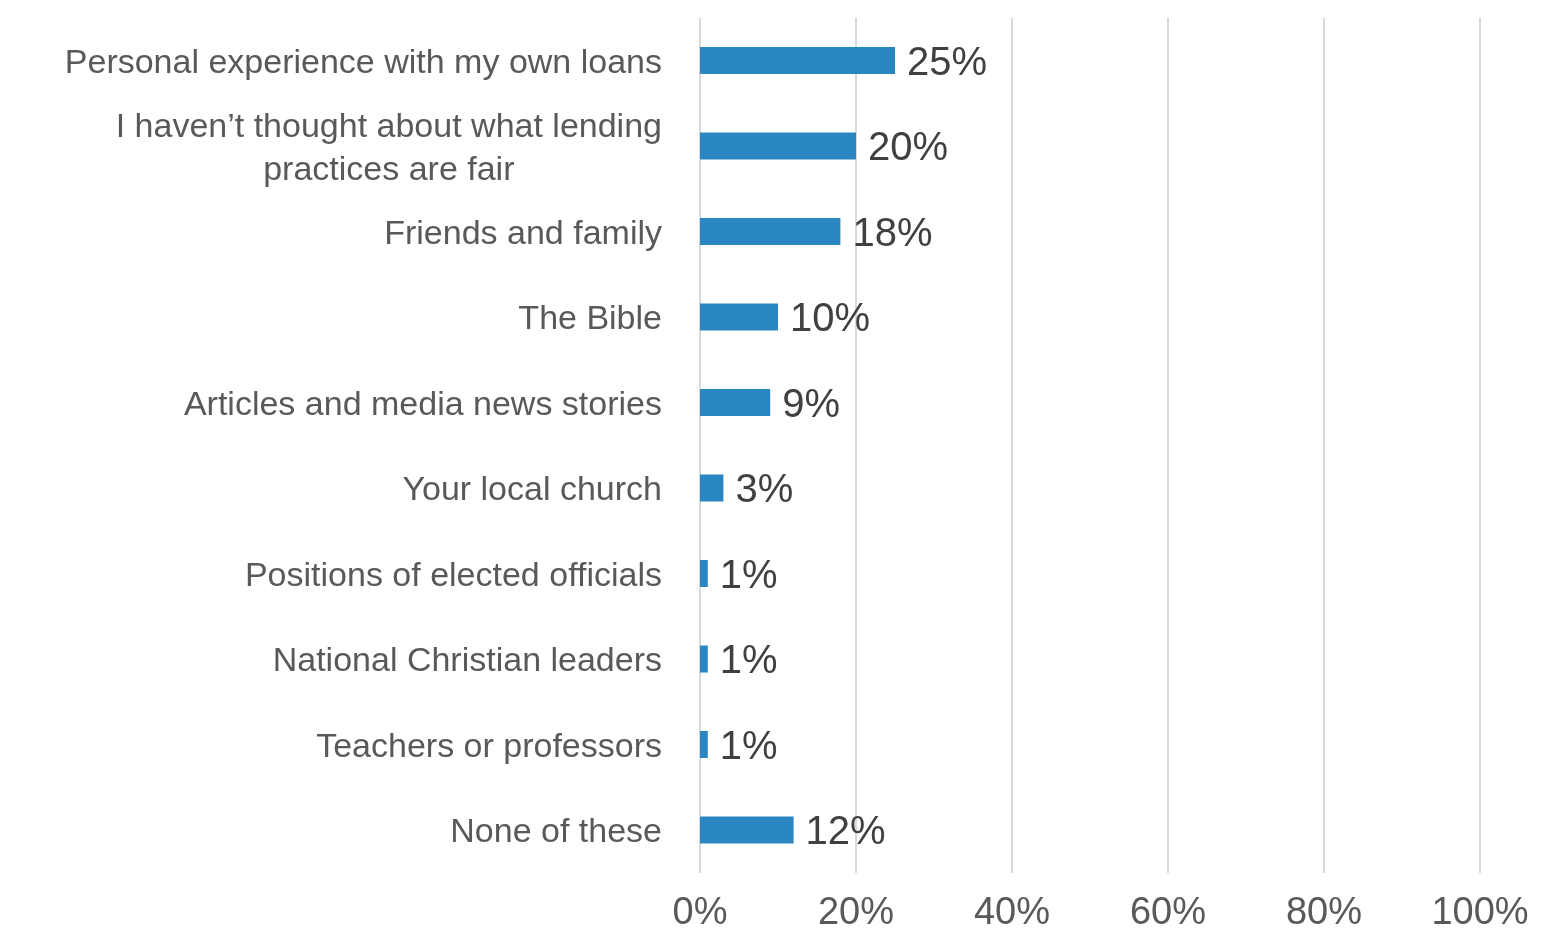 This screenshot has width=1548, height=941. What do you see at coordinates (1168, 910) in the screenshot?
I see `x-tick-label: 60%` at bounding box center [1168, 910].